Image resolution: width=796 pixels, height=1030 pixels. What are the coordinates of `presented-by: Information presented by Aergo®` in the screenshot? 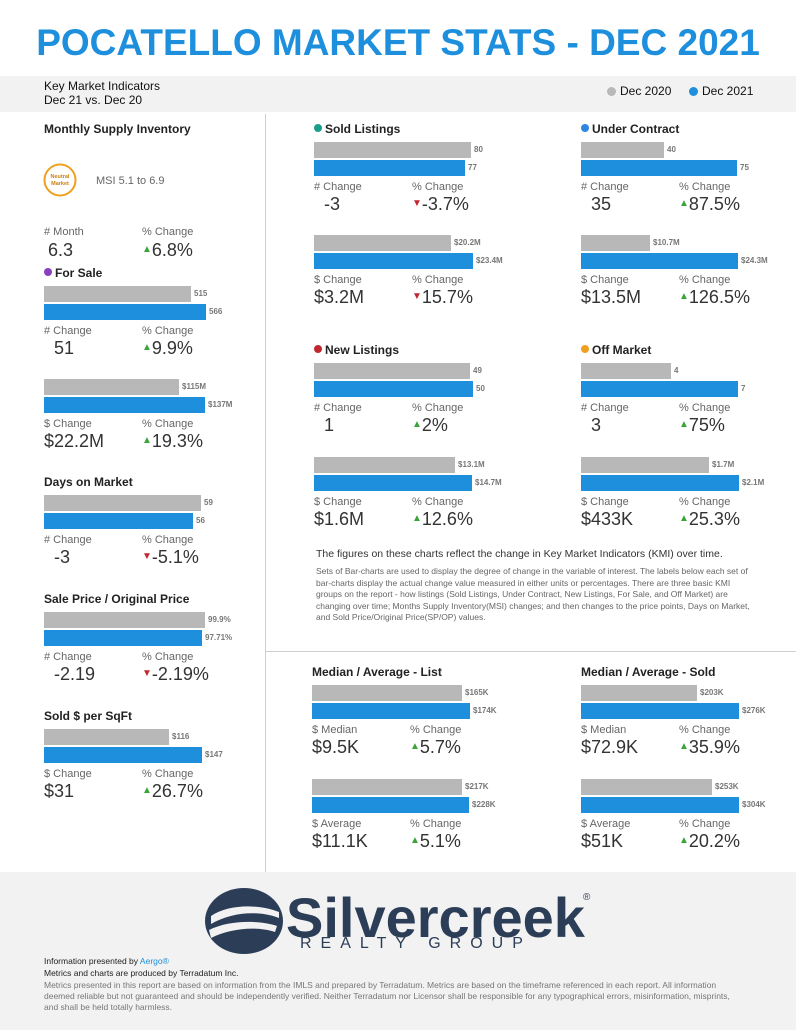 It's located at (106, 961).